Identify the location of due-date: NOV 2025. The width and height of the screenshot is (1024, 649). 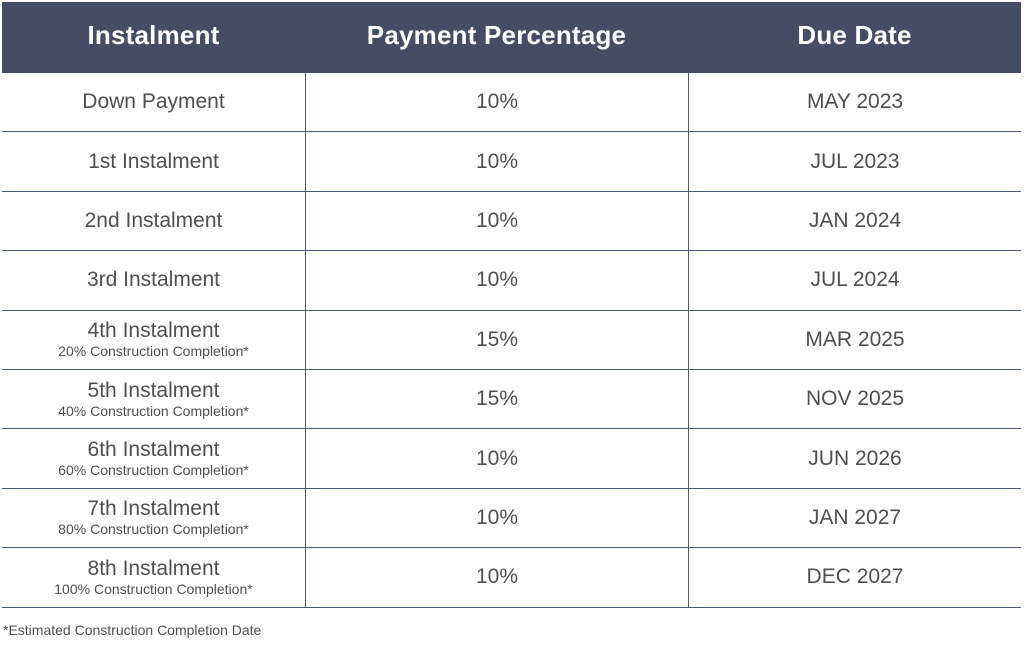
(855, 399).